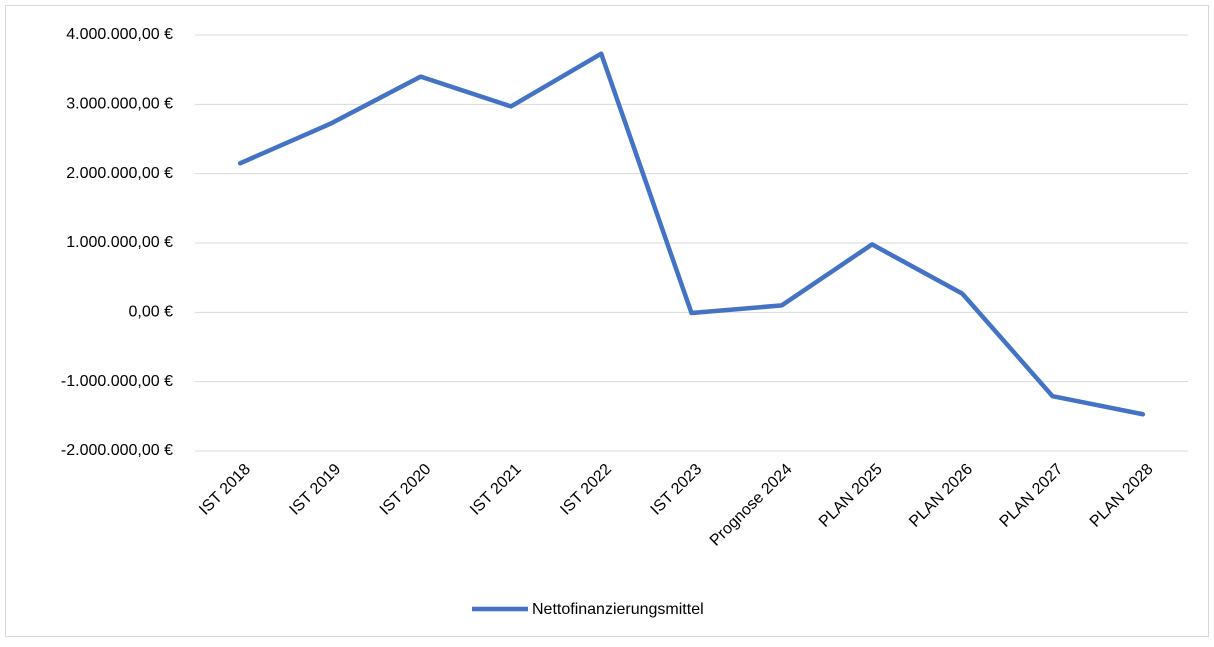 This screenshot has width=1214, height=647. What do you see at coordinates (119, 34) in the screenshot?
I see `y-tick-label: 4.000.000,00 €` at bounding box center [119, 34].